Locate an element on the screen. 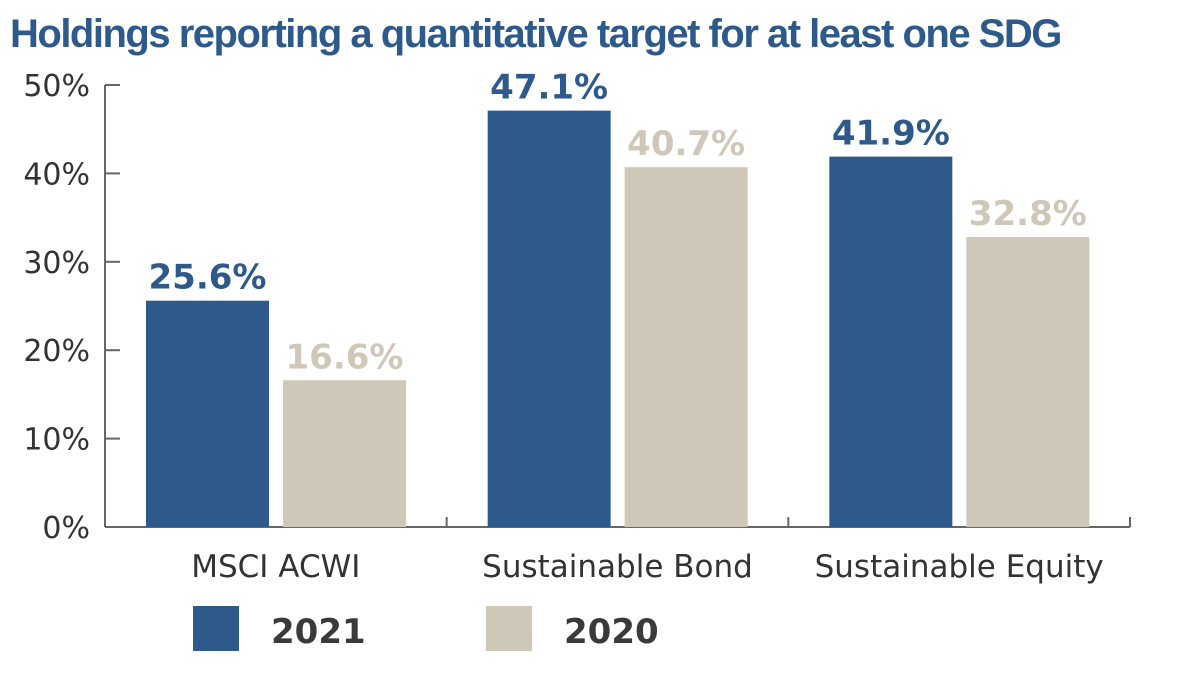  y-tick-label: 10% is located at coordinates (56, 440).